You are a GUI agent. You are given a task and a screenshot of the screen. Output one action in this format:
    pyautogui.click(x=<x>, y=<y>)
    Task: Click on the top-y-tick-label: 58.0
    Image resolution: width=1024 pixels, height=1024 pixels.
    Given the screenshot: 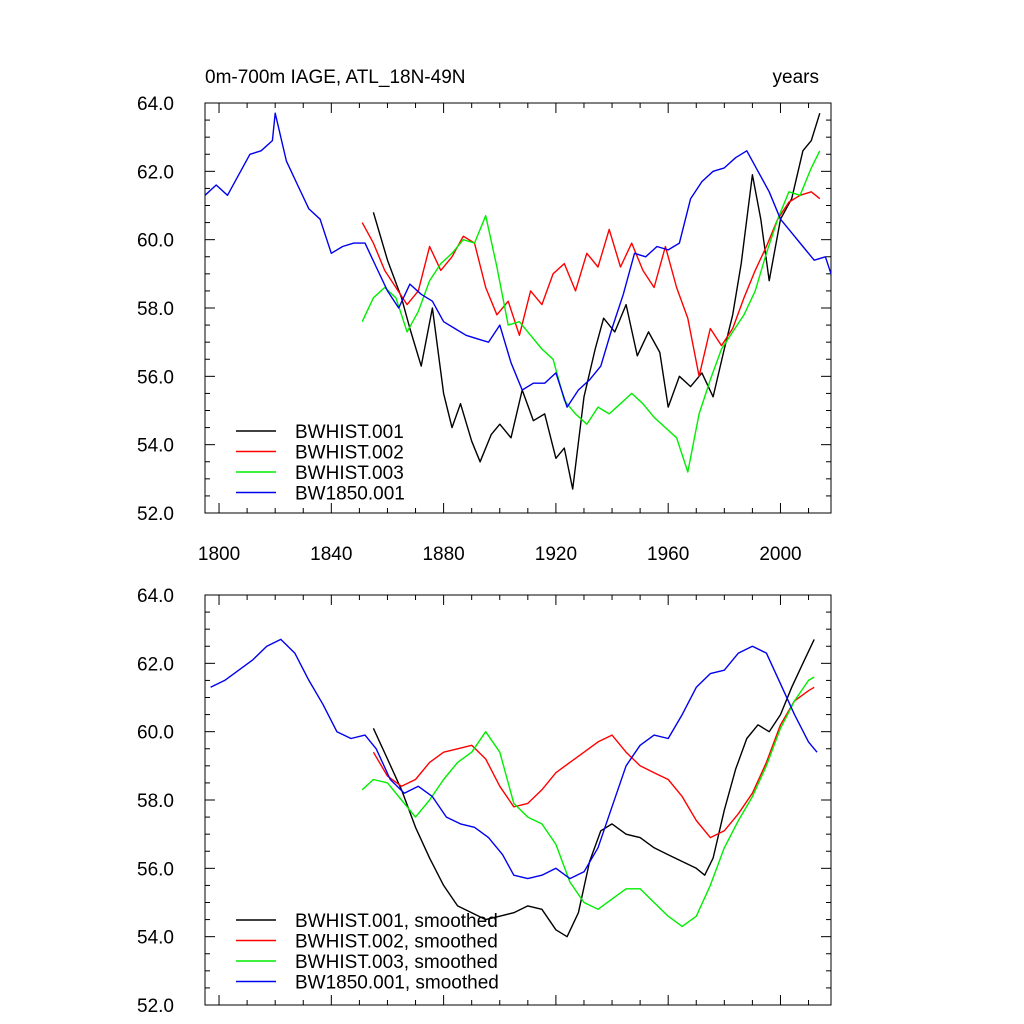 What is the action you would take?
    pyautogui.click(x=155, y=309)
    